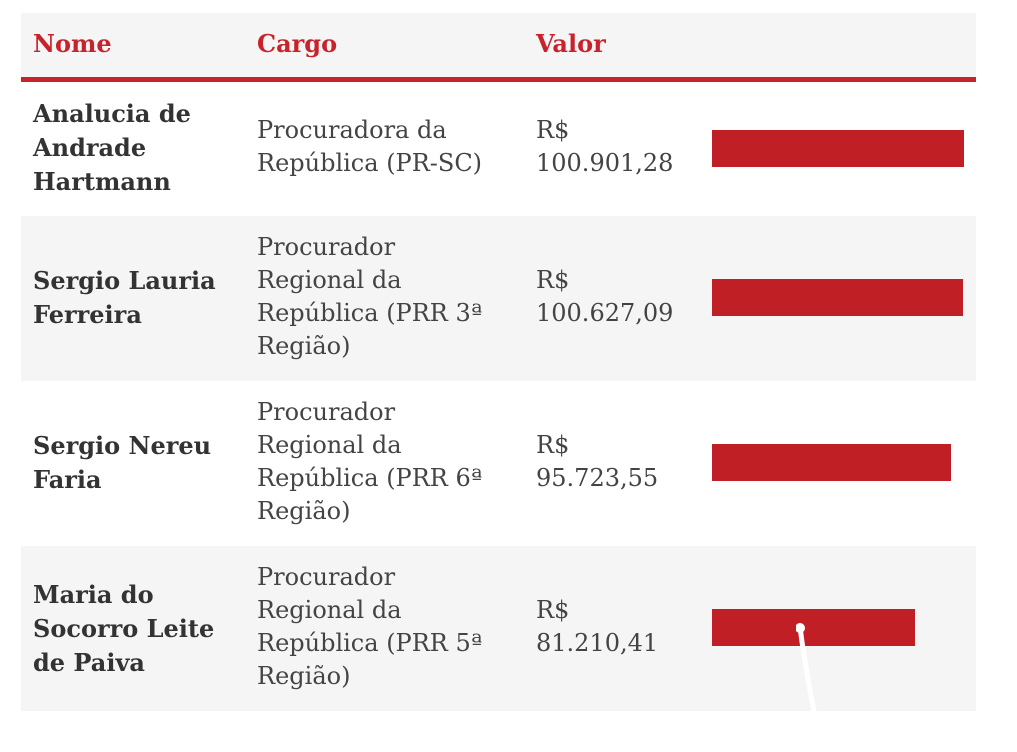 Image resolution: width=1017 pixels, height=752 pixels. What do you see at coordinates (122, 445) in the screenshot?
I see `text-line: Sergio Nereu` at bounding box center [122, 445].